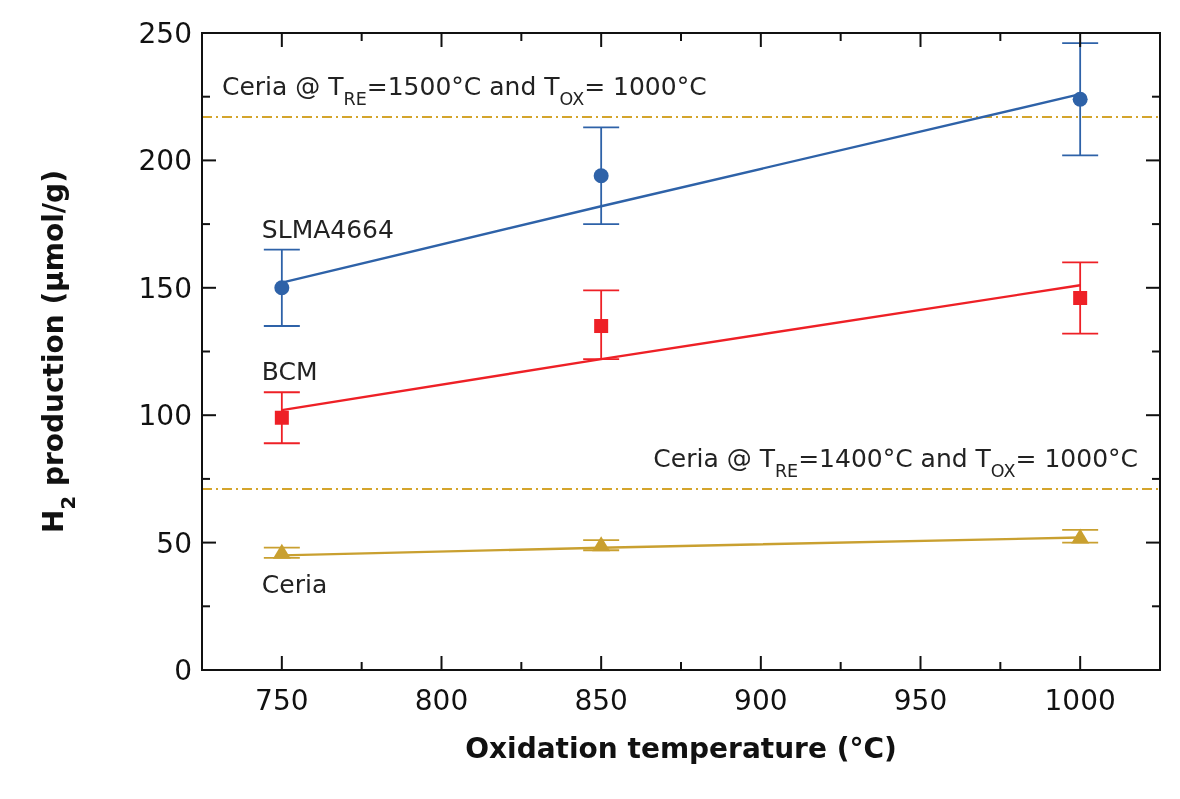 The height and width of the screenshot is (799, 1180). Describe the element at coordinates (183, 670) in the screenshot. I see `y-tick-label: 0` at that location.